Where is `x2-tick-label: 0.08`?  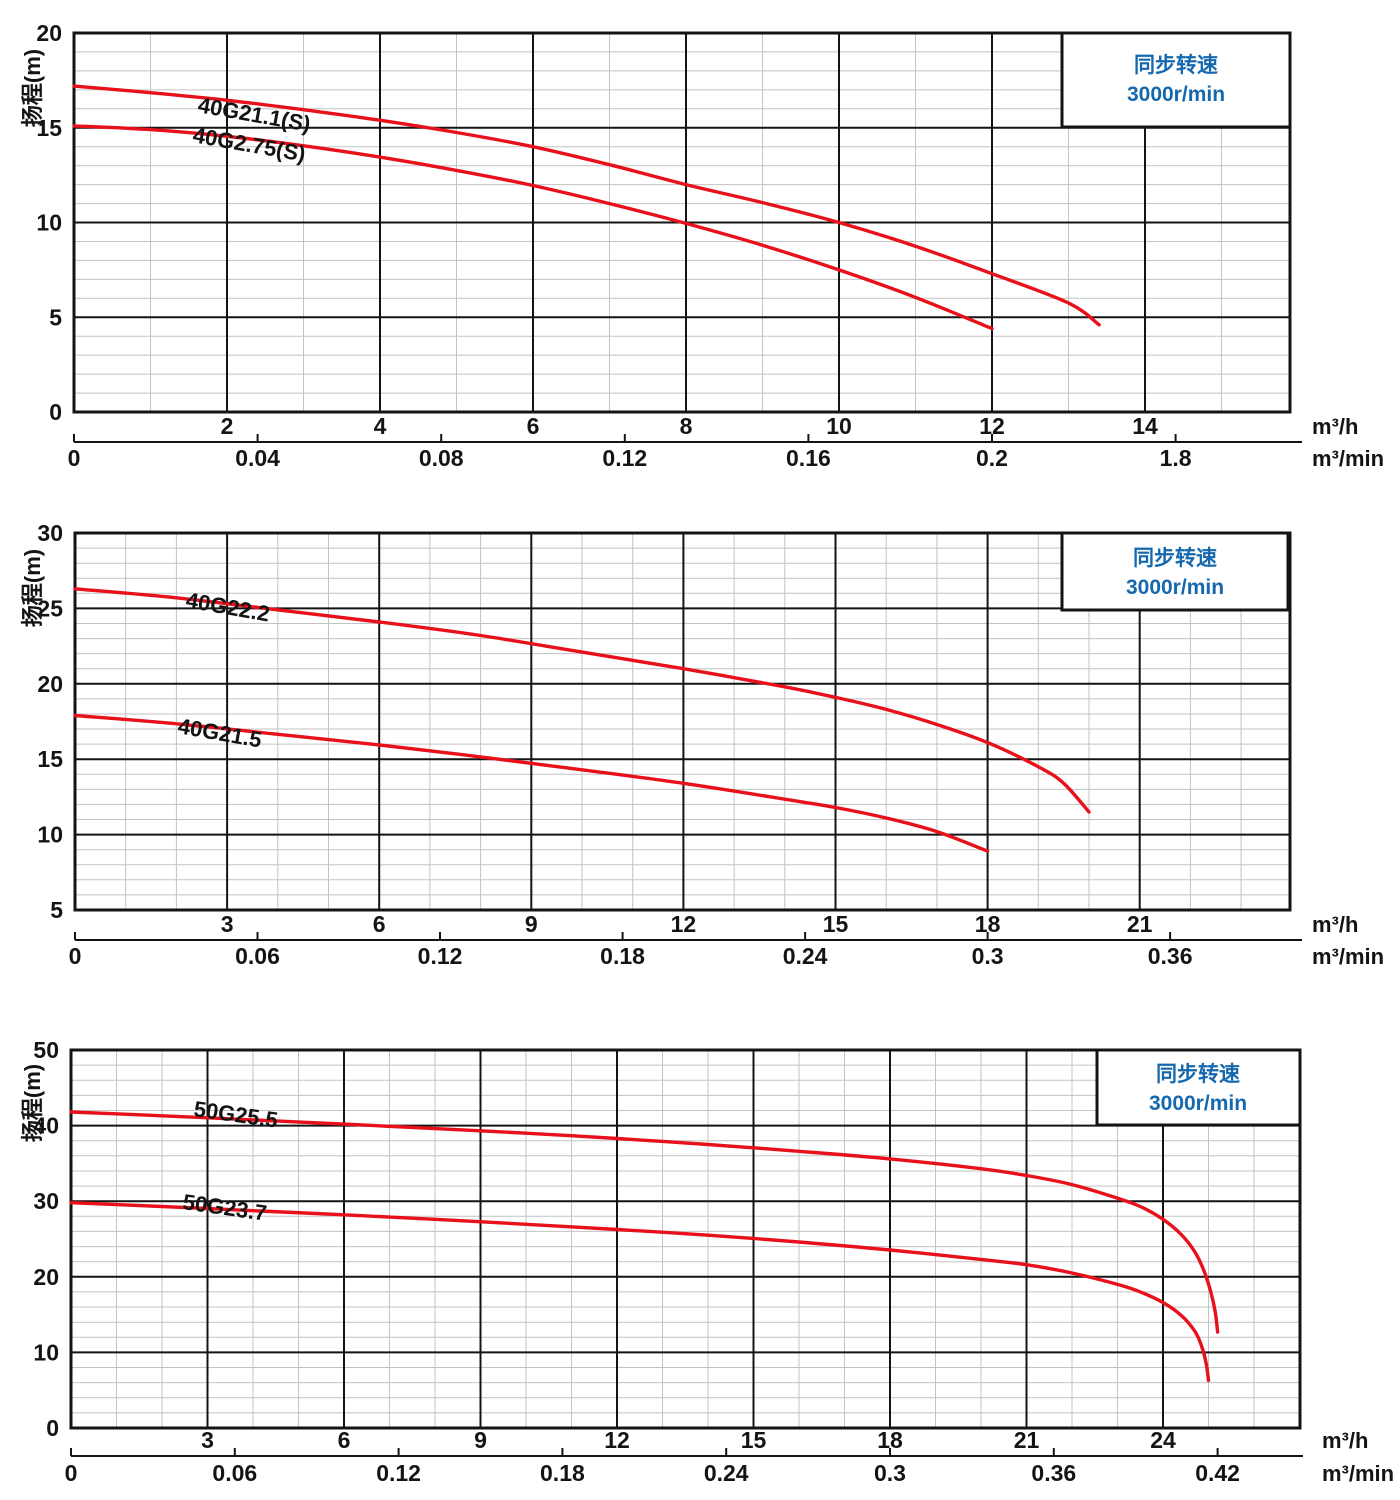
x2-tick-label: 0.08 is located at coordinates (441, 458).